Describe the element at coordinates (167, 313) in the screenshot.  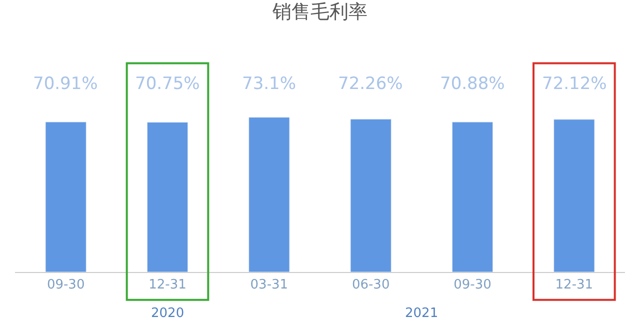
I see `text: 2020` at that location.